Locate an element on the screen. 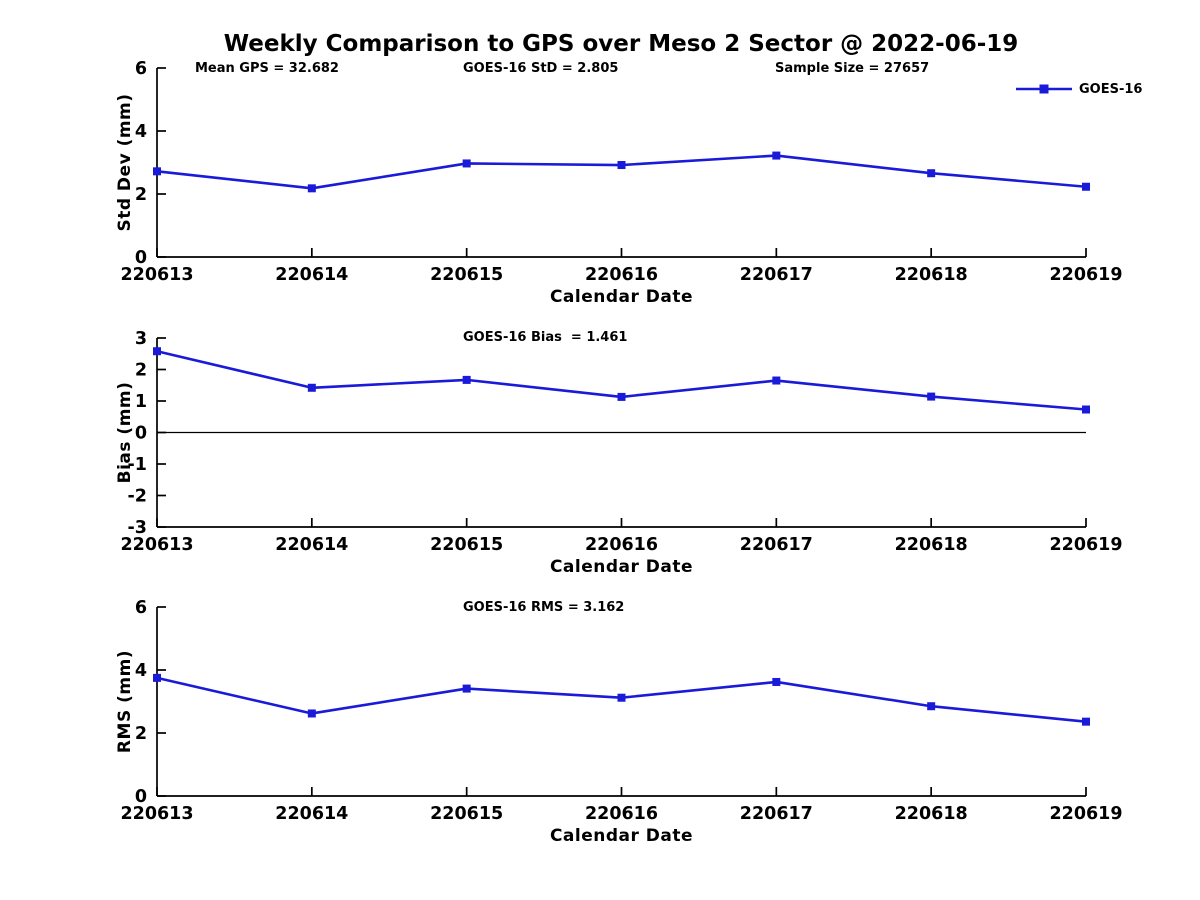  y-tick-label: -2 is located at coordinates (137, 497).